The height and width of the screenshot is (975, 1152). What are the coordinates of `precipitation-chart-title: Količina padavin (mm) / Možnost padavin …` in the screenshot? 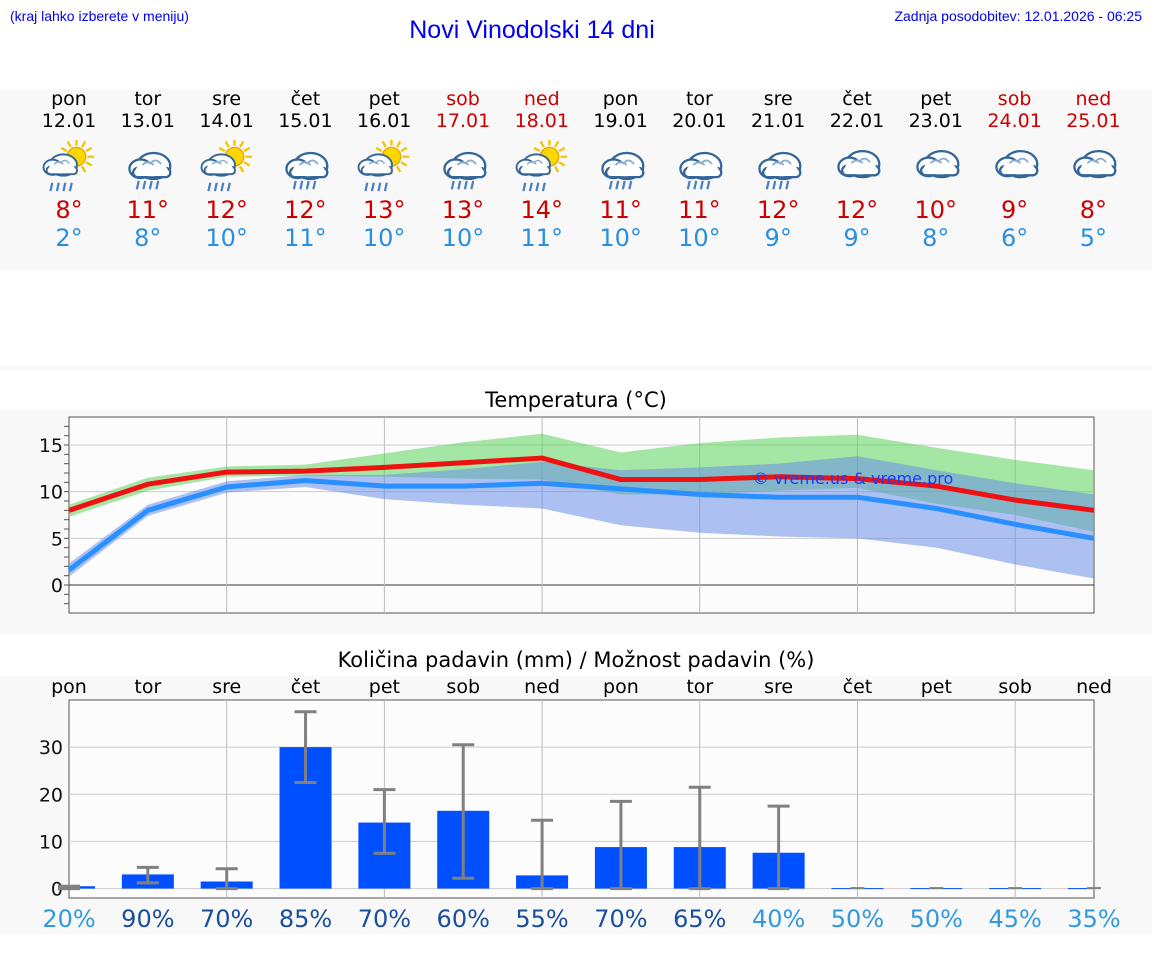 It's located at (576, 660).